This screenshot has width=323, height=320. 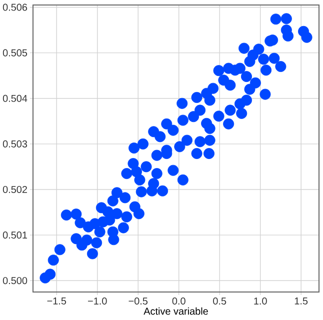 I want to click on y-tick-label: 0.506, so click(x=15, y=7).